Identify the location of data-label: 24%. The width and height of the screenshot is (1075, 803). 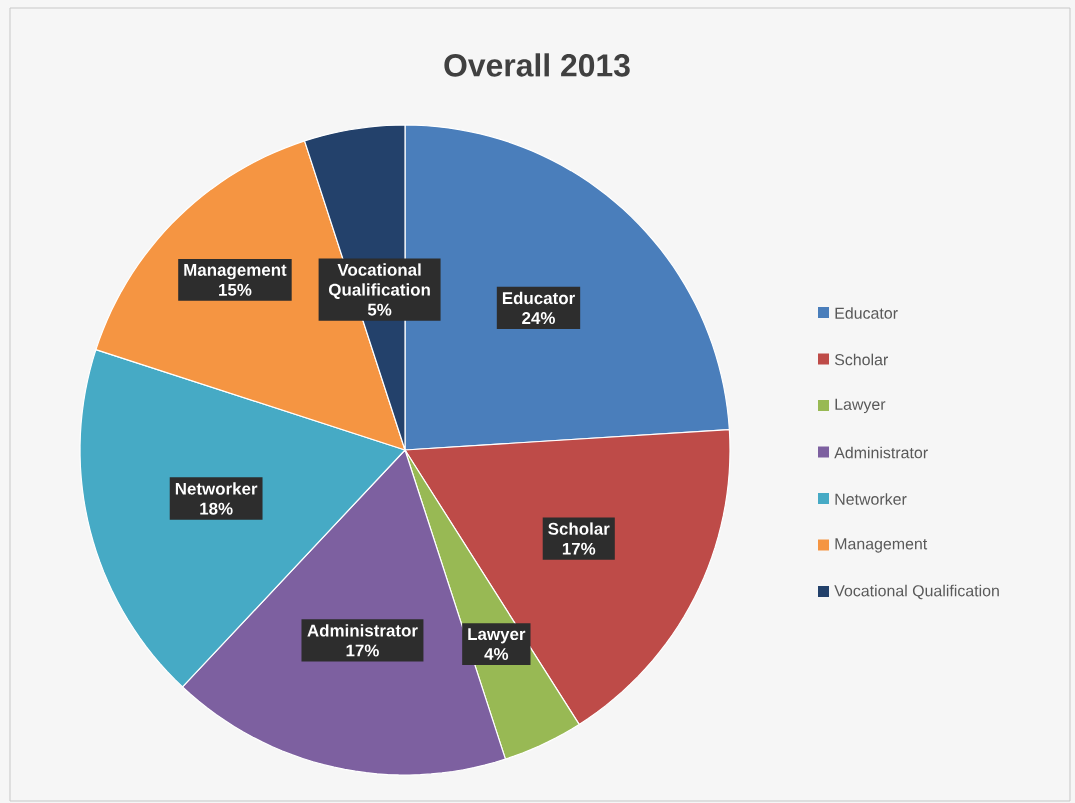
(538, 318).